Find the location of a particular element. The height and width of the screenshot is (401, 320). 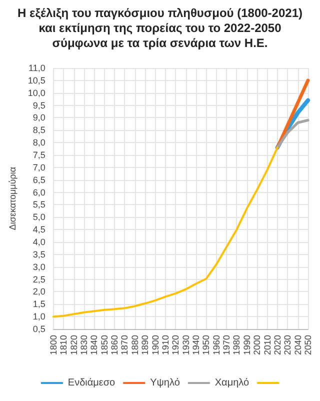

y-tick-label: 4,5 is located at coordinates (39, 229).